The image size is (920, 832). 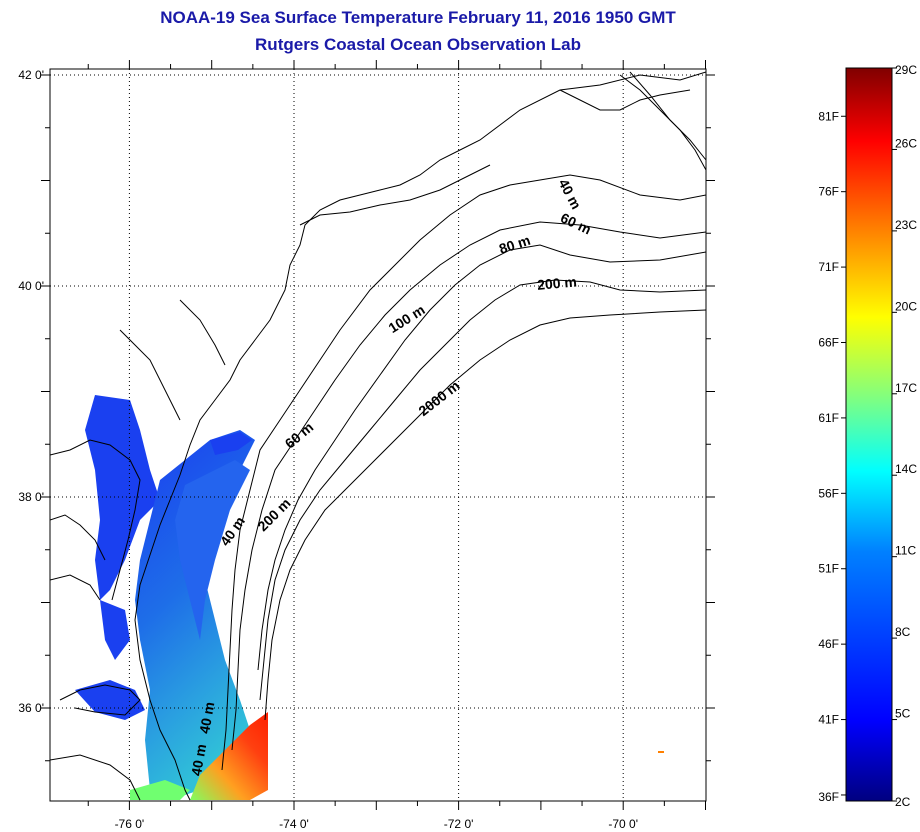 What do you see at coordinates (294, 824) in the screenshot?
I see `lon-label: -74 0'` at bounding box center [294, 824].